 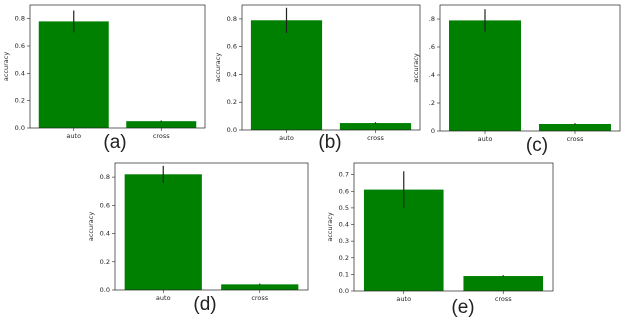 What do you see at coordinates (344, 175) in the screenshot?
I see `y-tick-label: 0.7` at bounding box center [344, 175].